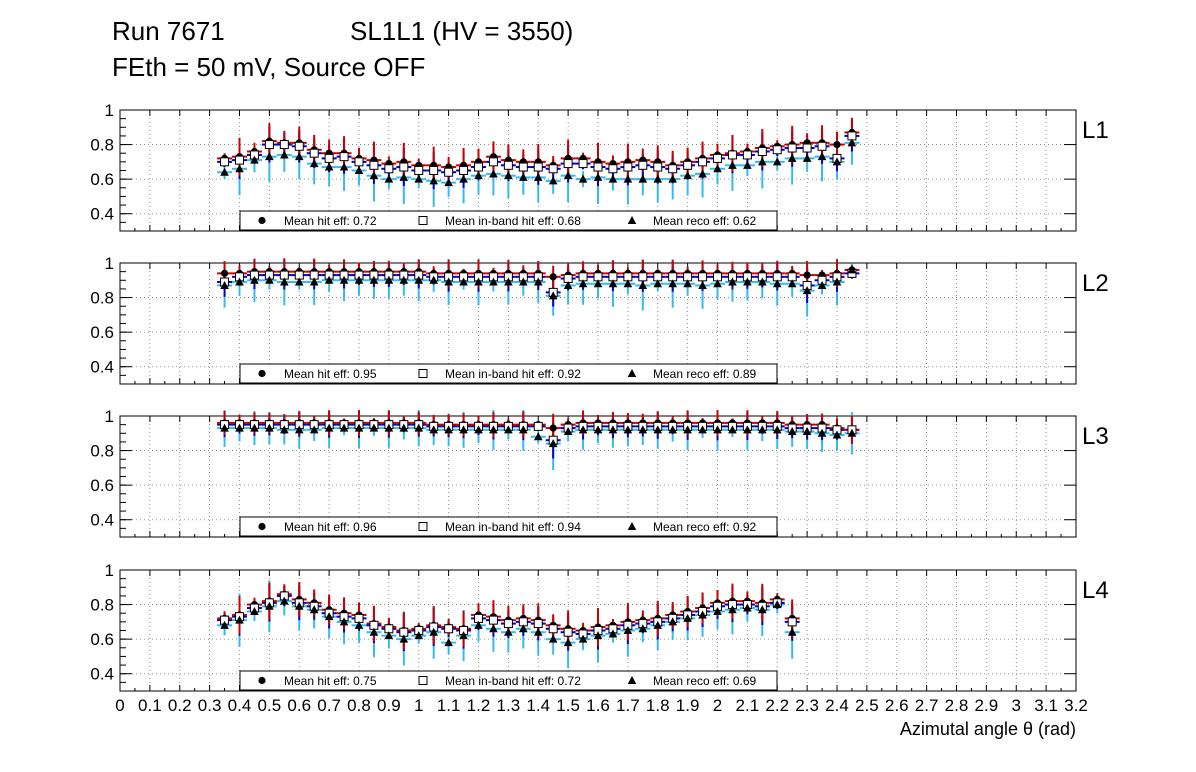 This screenshot has height=772, width=1196. I want to click on y-tick-label: 1, so click(109, 570).